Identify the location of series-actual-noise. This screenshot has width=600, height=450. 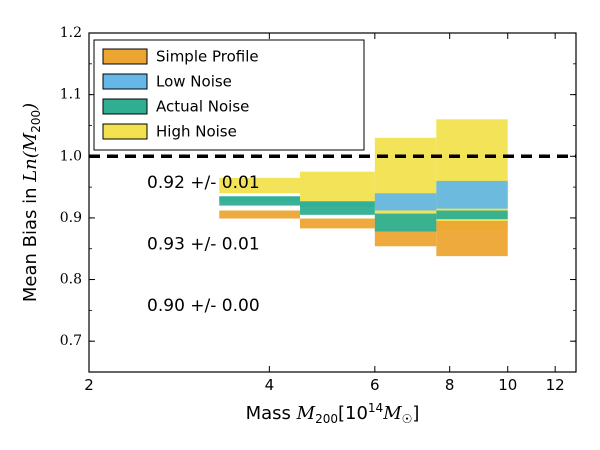
(363, 214).